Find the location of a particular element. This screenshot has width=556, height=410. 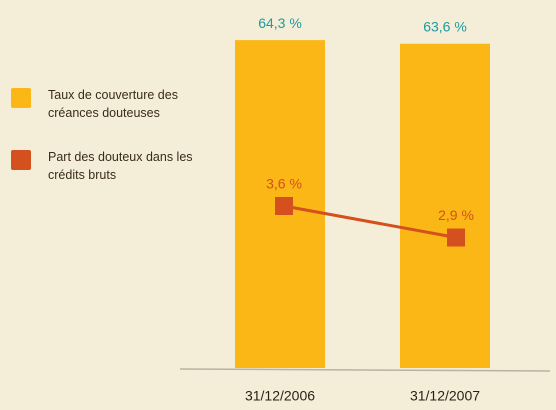

value-label: 3,6 % is located at coordinates (284, 184).